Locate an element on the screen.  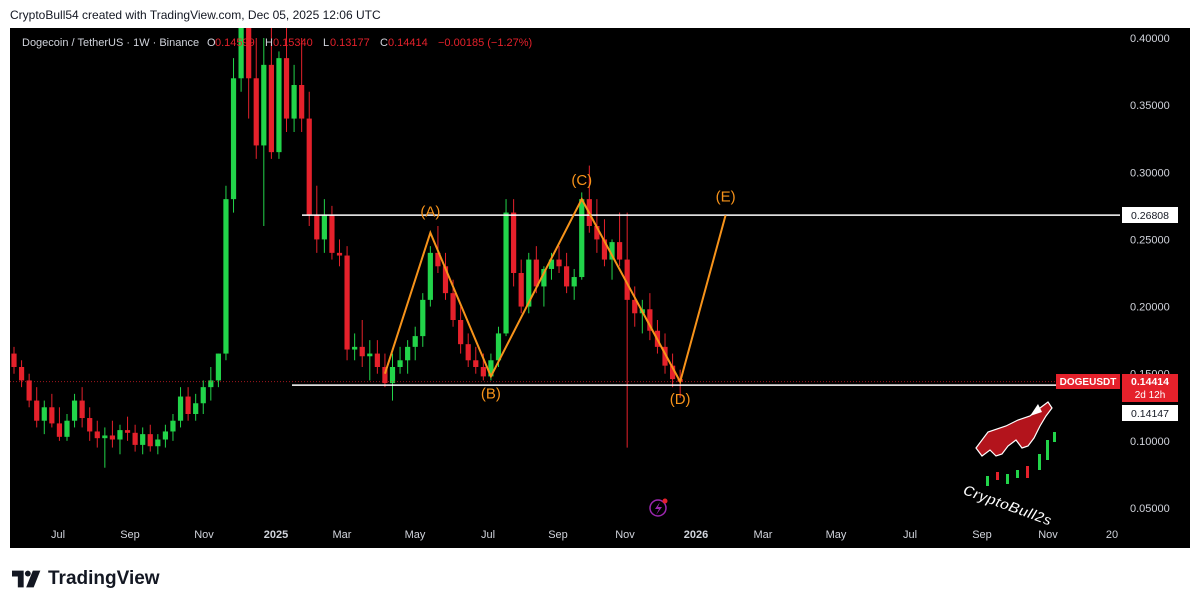
legend-l-label: L is located at coordinates (326, 43).